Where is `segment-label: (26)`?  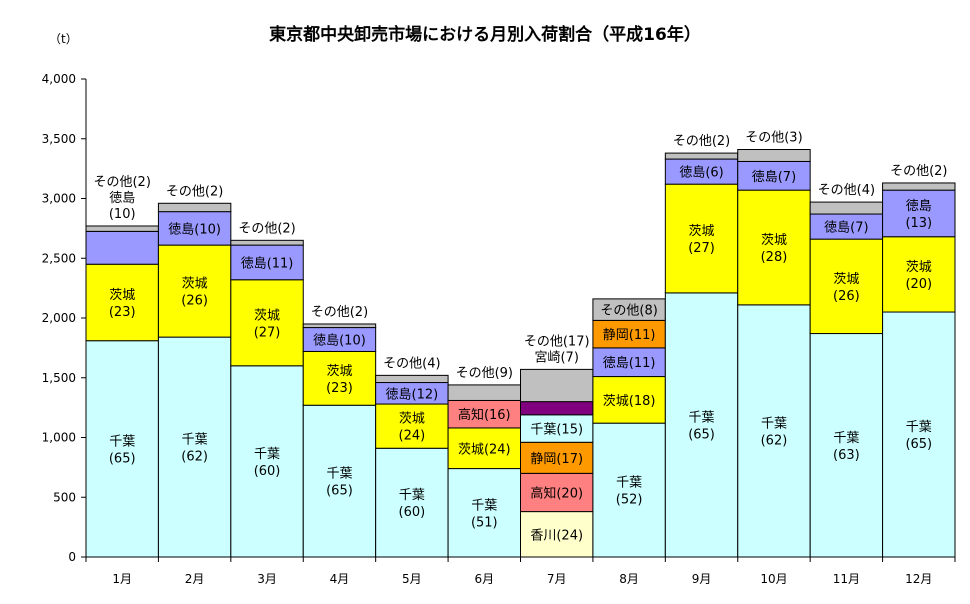
segment-label: (26) is located at coordinates (846, 296).